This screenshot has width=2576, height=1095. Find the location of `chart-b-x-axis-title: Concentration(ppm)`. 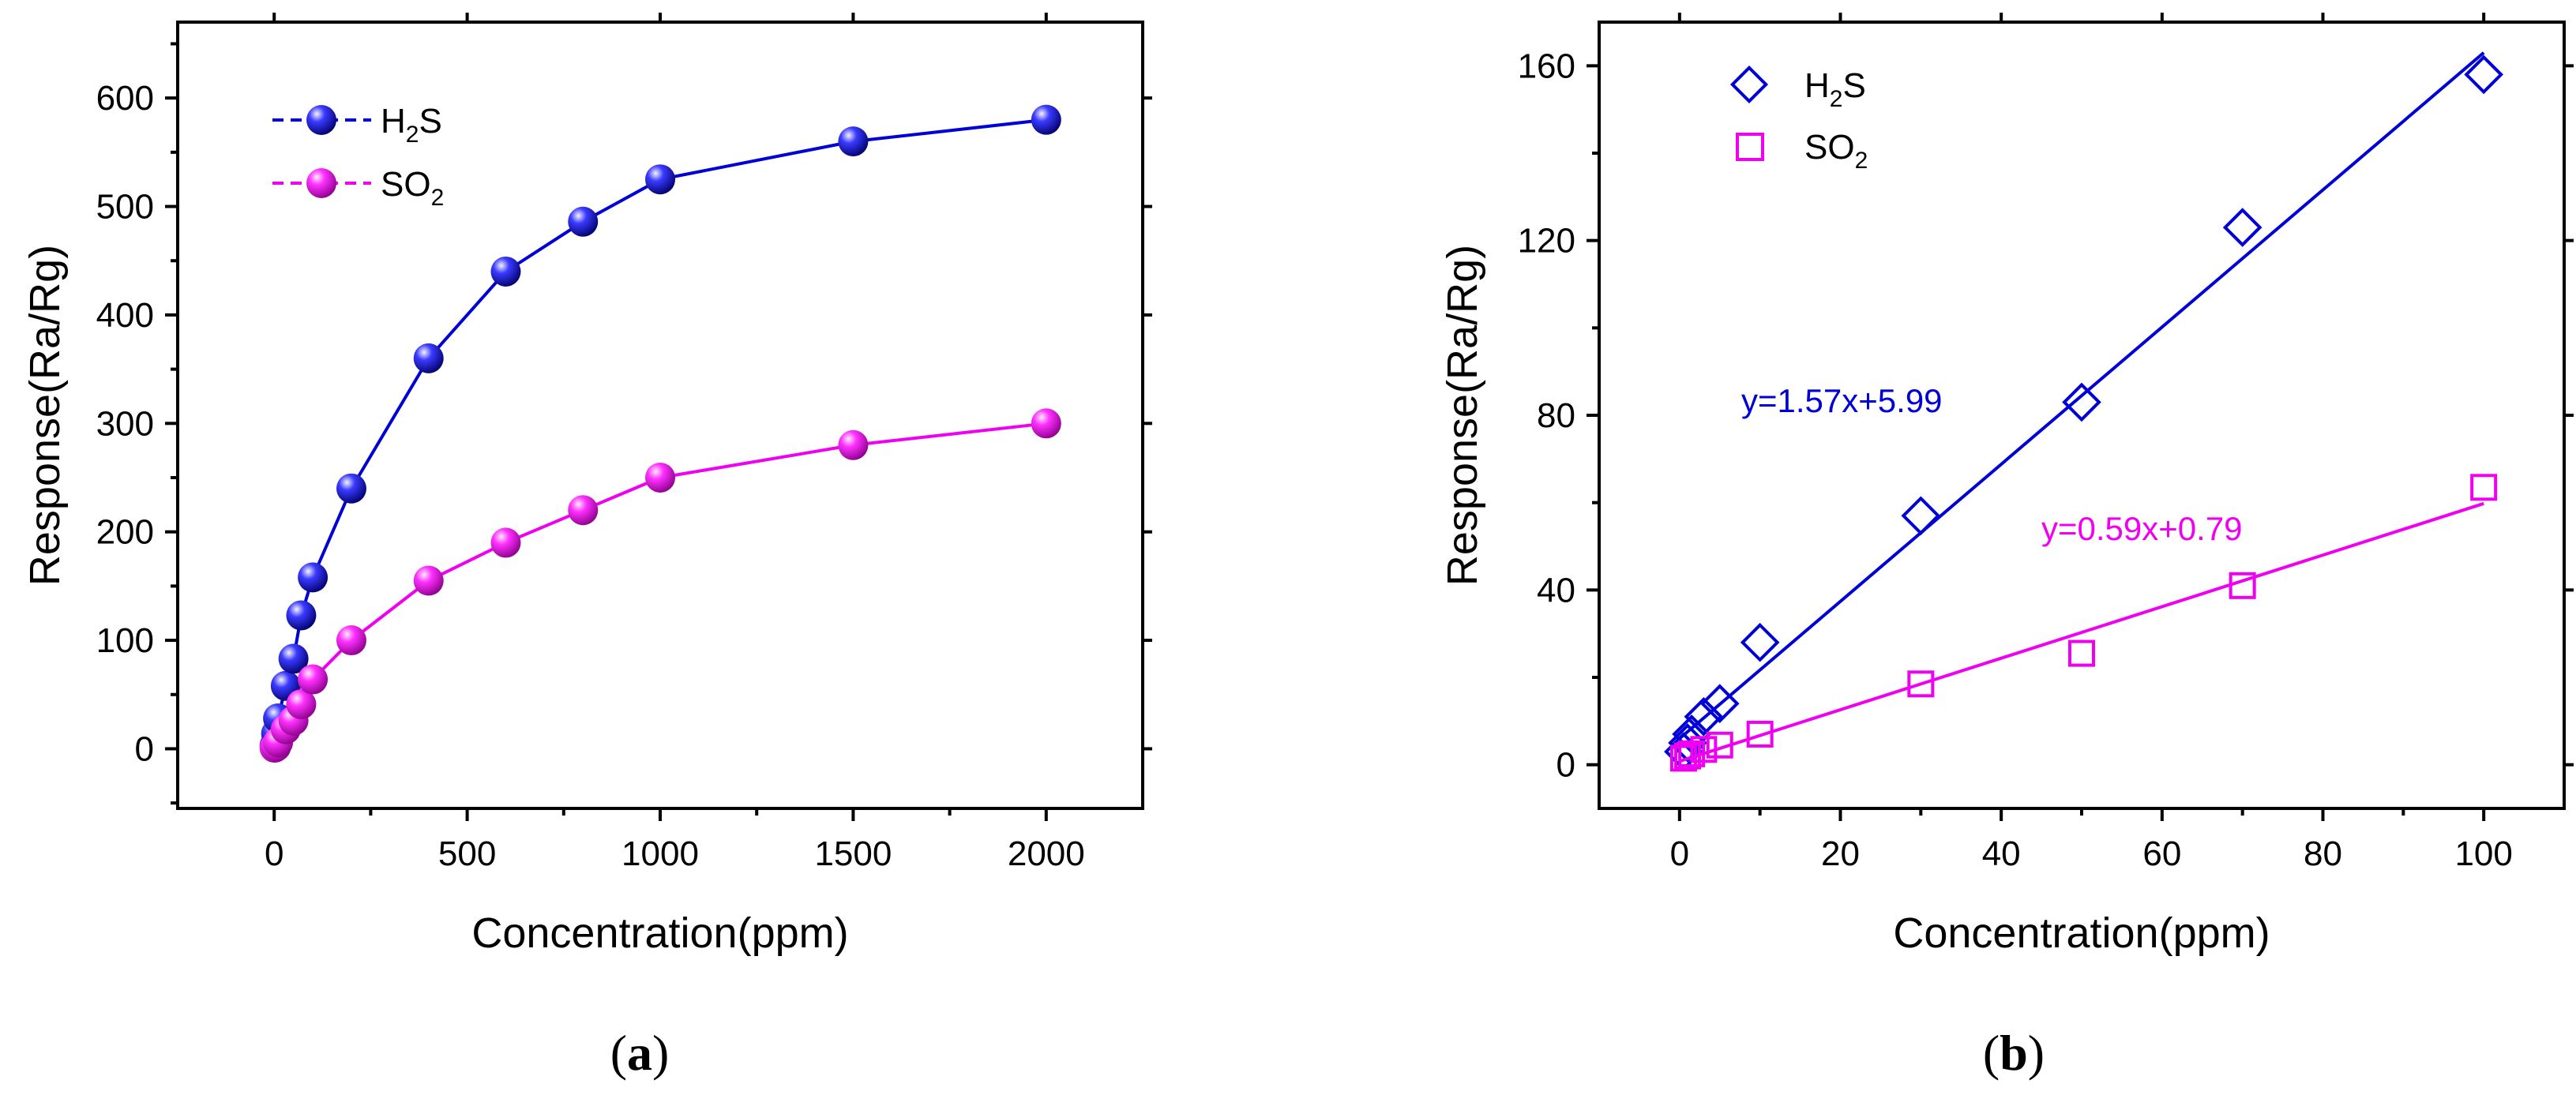

chart-b-x-axis-title: Concentration(ppm) is located at coordinates (2081, 933).